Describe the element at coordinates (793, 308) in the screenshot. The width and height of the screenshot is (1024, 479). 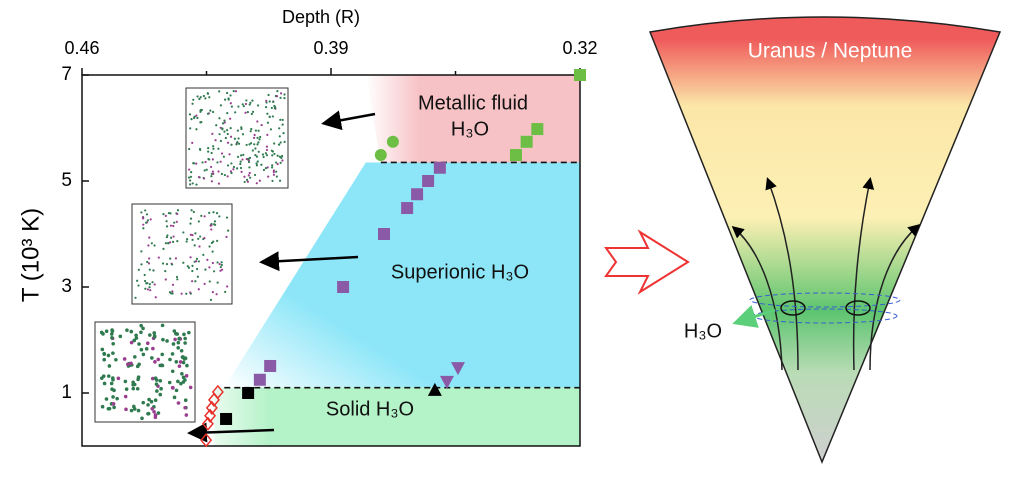
I see `vortex` at that location.